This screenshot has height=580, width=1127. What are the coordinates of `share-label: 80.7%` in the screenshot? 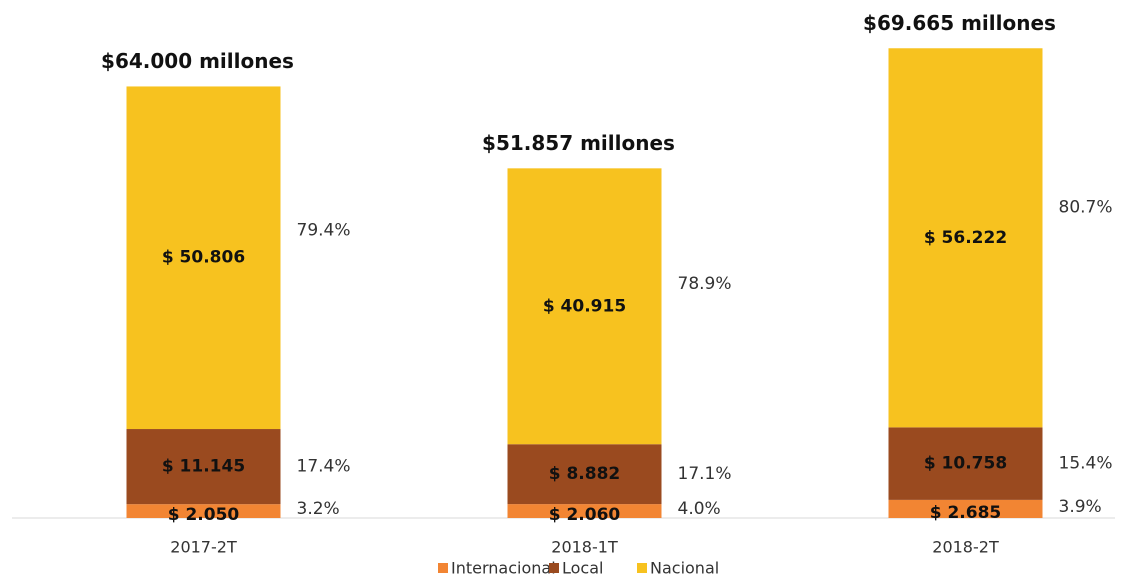 It's located at (1086, 207).